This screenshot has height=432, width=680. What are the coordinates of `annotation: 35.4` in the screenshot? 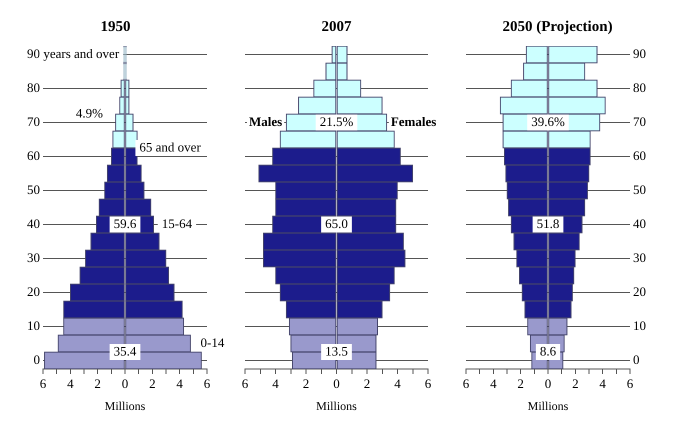 It's located at (125, 350).